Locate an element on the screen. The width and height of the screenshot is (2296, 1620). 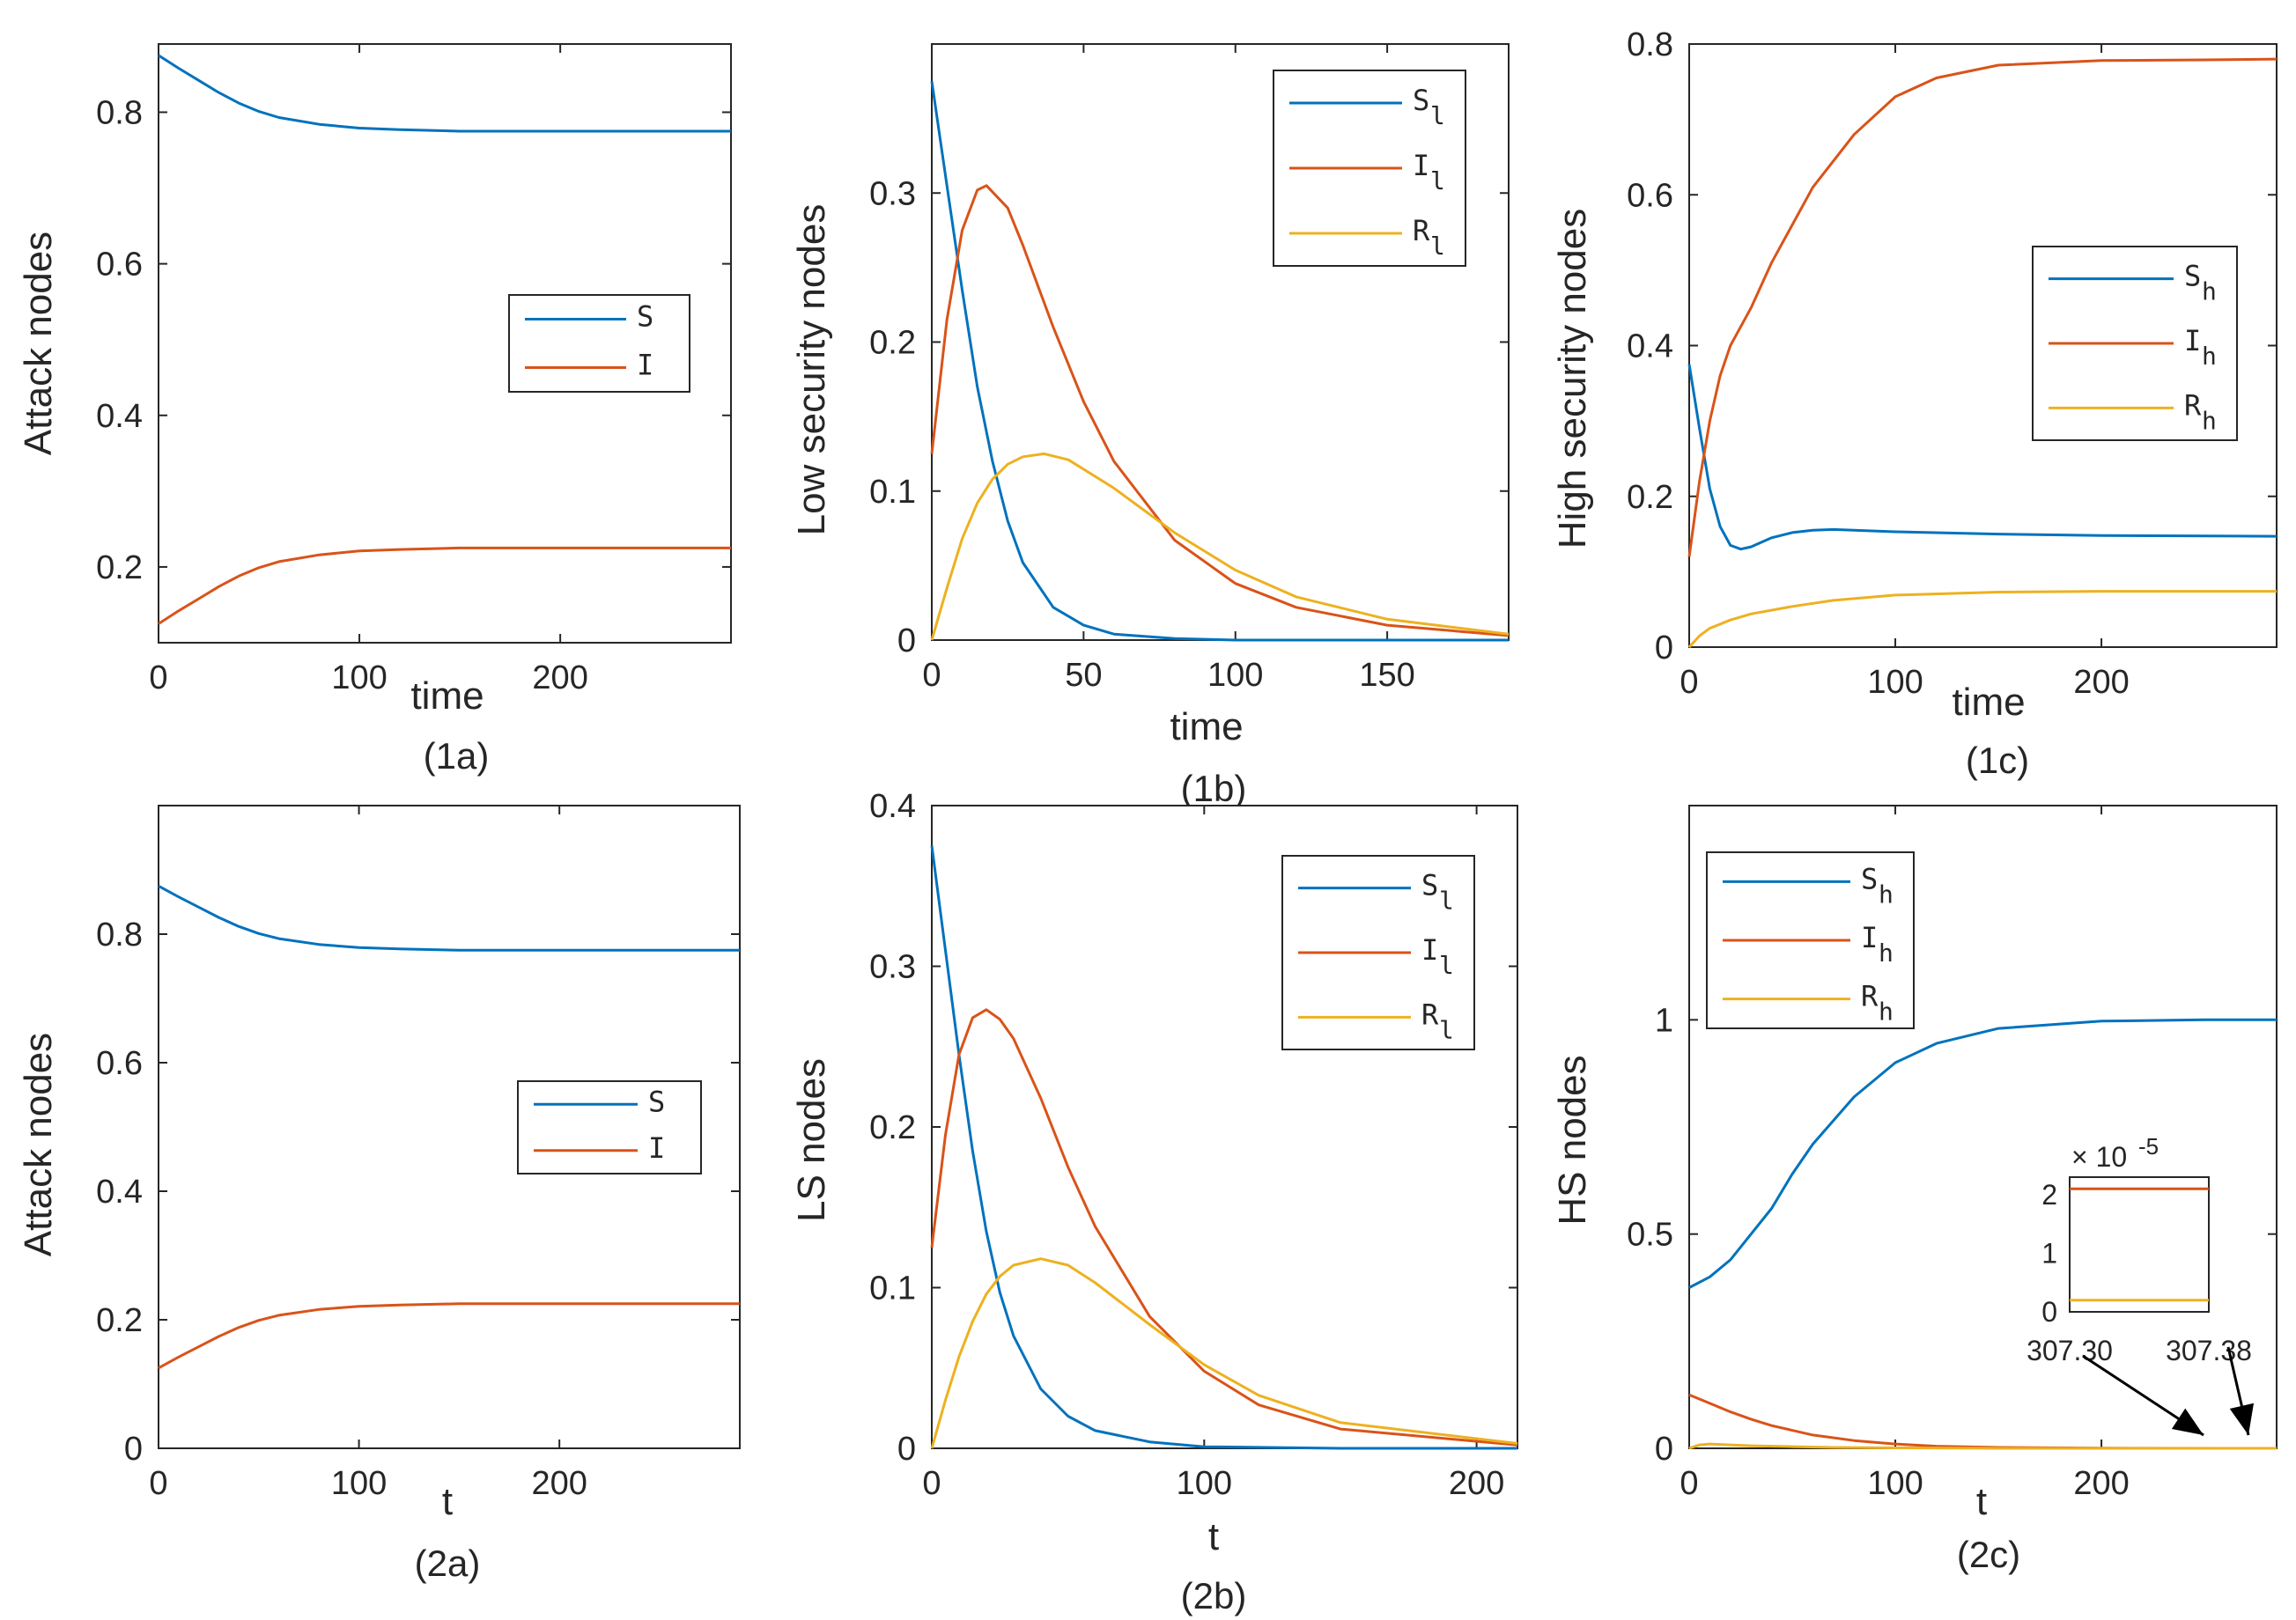
inset-2c: 0 1 2 307.30 307.38 × 10 -5 is located at coordinates (2141, 1285).